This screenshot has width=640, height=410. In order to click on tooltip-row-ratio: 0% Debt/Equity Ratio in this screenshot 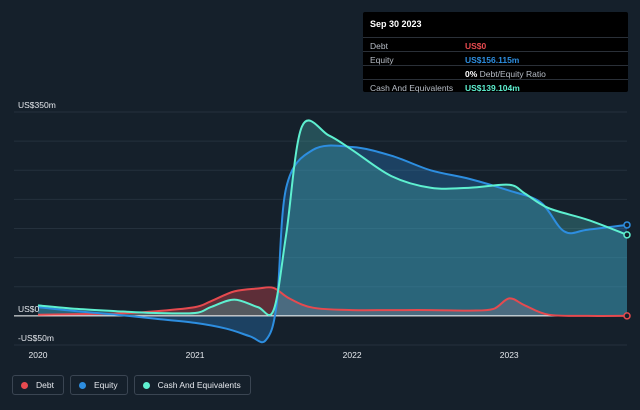, I will do `click(495, 72)`.